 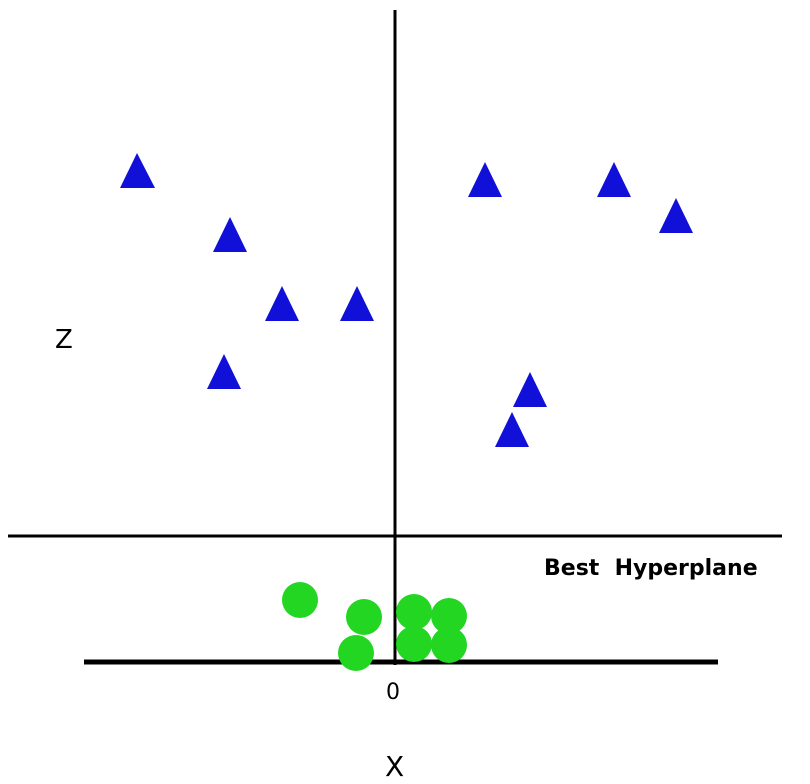 I want to click on x-axis-label: X, so click(x=394, y=766).